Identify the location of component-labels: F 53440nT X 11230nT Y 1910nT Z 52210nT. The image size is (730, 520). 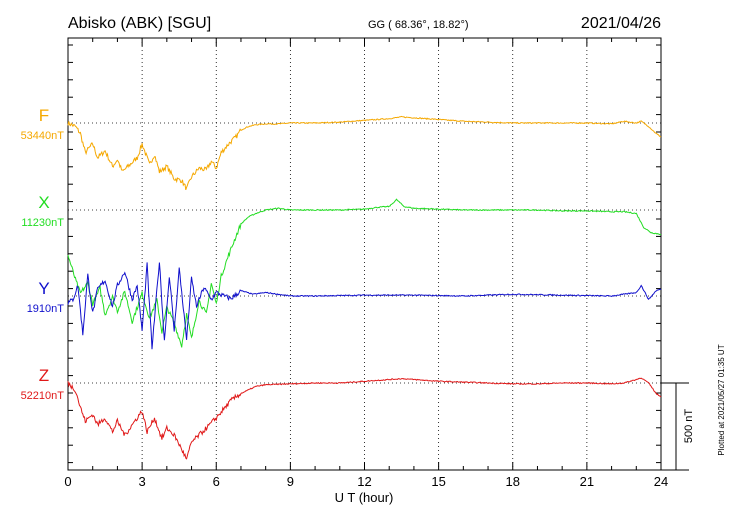
(43, 254).